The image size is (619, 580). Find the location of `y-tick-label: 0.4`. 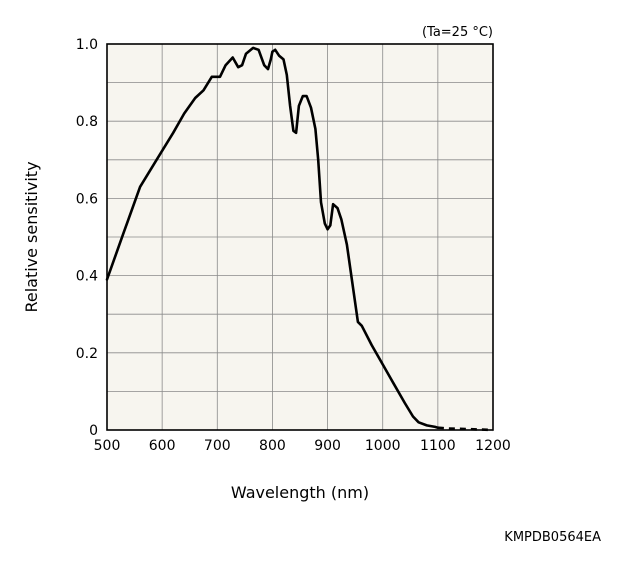

y-tick-label: 0.4 is located at coordinates (87, 277).